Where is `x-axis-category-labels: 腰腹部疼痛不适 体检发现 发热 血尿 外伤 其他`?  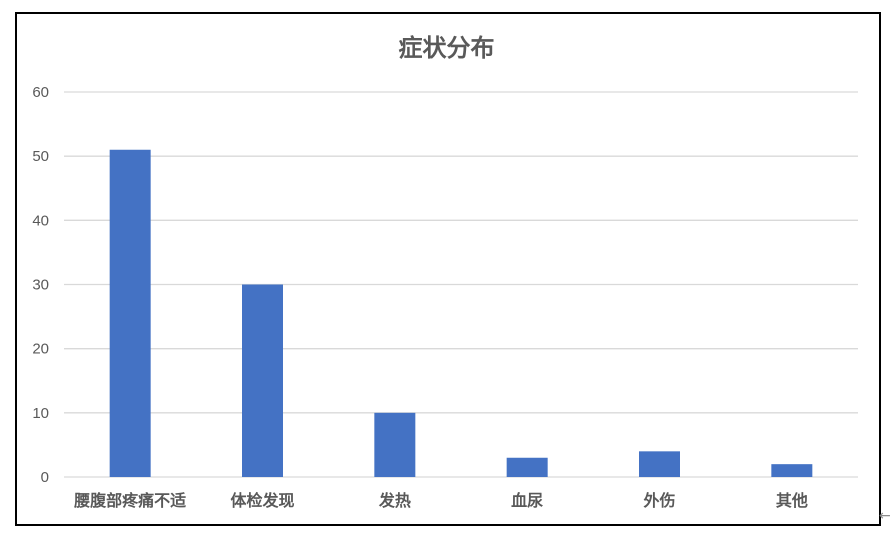 x-axis-category-labels: 腰腹部疼痛不适 体检发现 发热 血尿 外伤 其他 is located at coordinates (441, 500).